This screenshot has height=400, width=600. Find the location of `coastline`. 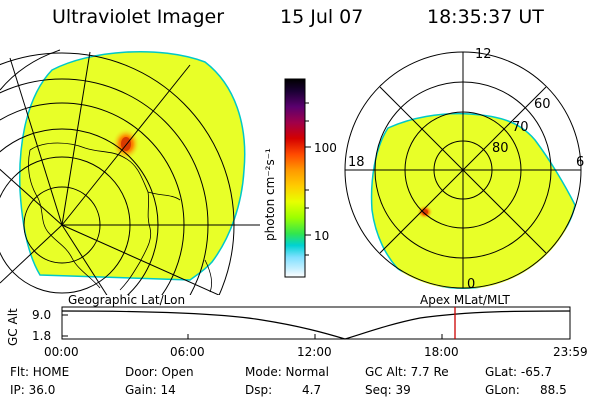

coastline is located at coordinates (104, 216).